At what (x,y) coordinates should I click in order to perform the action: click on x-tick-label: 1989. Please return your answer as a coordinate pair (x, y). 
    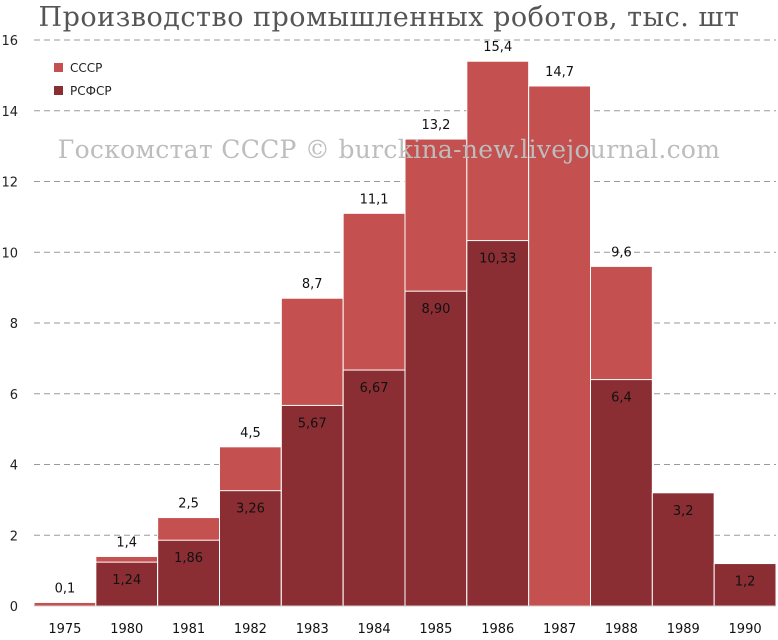
    Looking at the image, I should click on (683, 629).